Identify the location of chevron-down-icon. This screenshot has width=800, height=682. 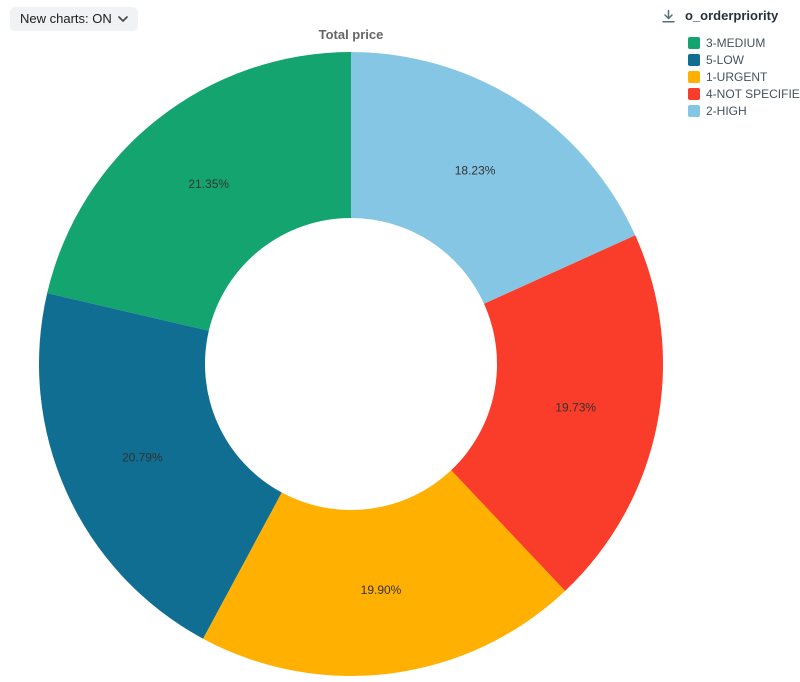
(122, 18).